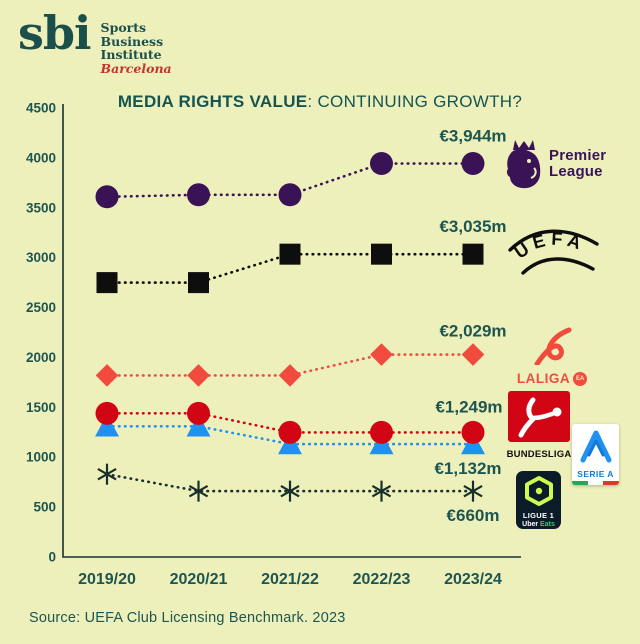 This screenshot has width=640, height=644. What do you see at coordinates (467, 468) in the screenshot?
I see `series-end-label: €1,132m` at bounding box center [467, 468].